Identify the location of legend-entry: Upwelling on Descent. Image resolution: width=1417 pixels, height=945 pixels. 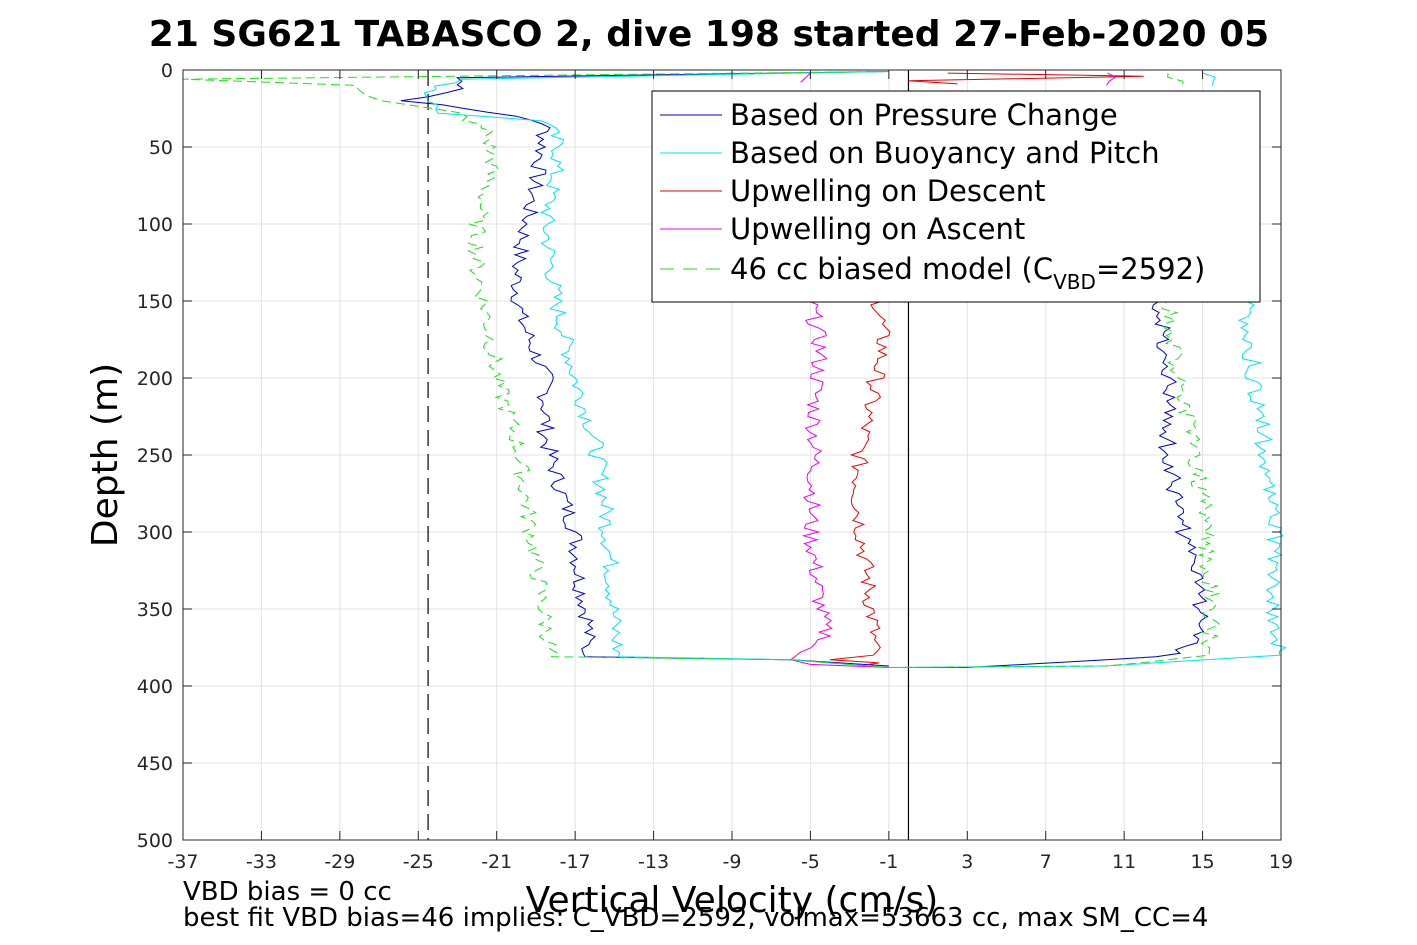
(853, 191).